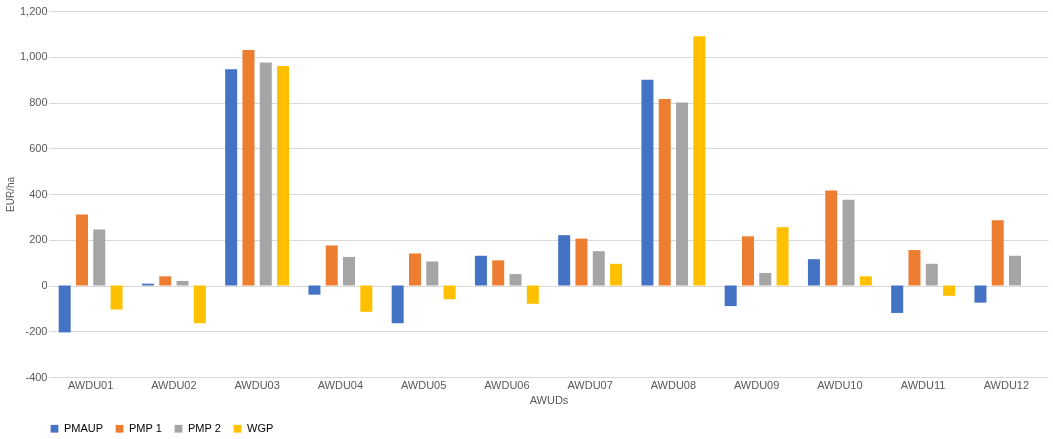 This screenshot has height=439, width=1053. What do you see at coordinates (84, 427) in the screenshot?
I see `legend-label: PMAUP` at bounding box center [84, 427].